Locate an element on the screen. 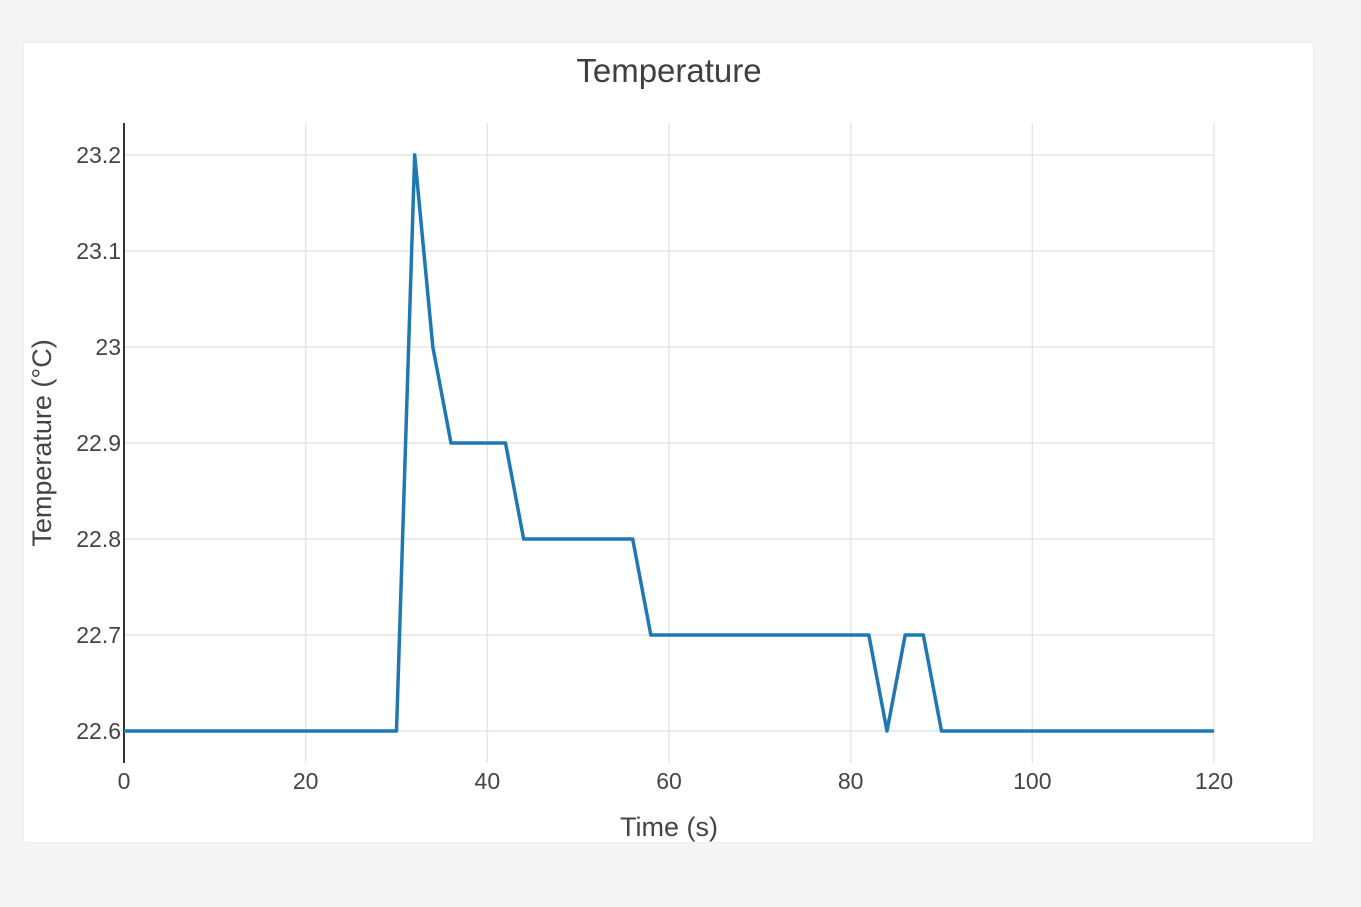 This screenshot has height=907, width=1361. x-tick-label: 120 is located at coordinates (1214, 781).